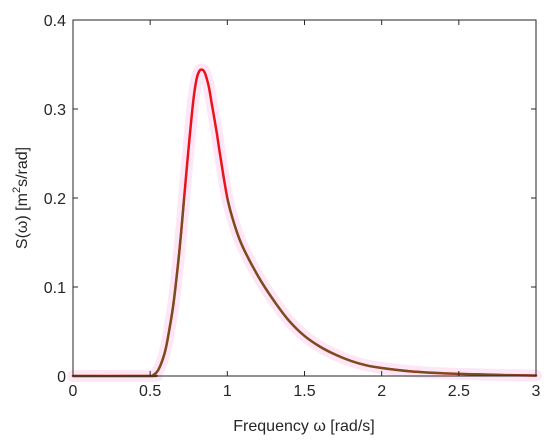 The height and width of the screenshot is (441, 550). What do you see at coordinates (17, 190) in the screenshot?
I see `y-axis-title-superscript: 2` at bounding box center [17, 190].